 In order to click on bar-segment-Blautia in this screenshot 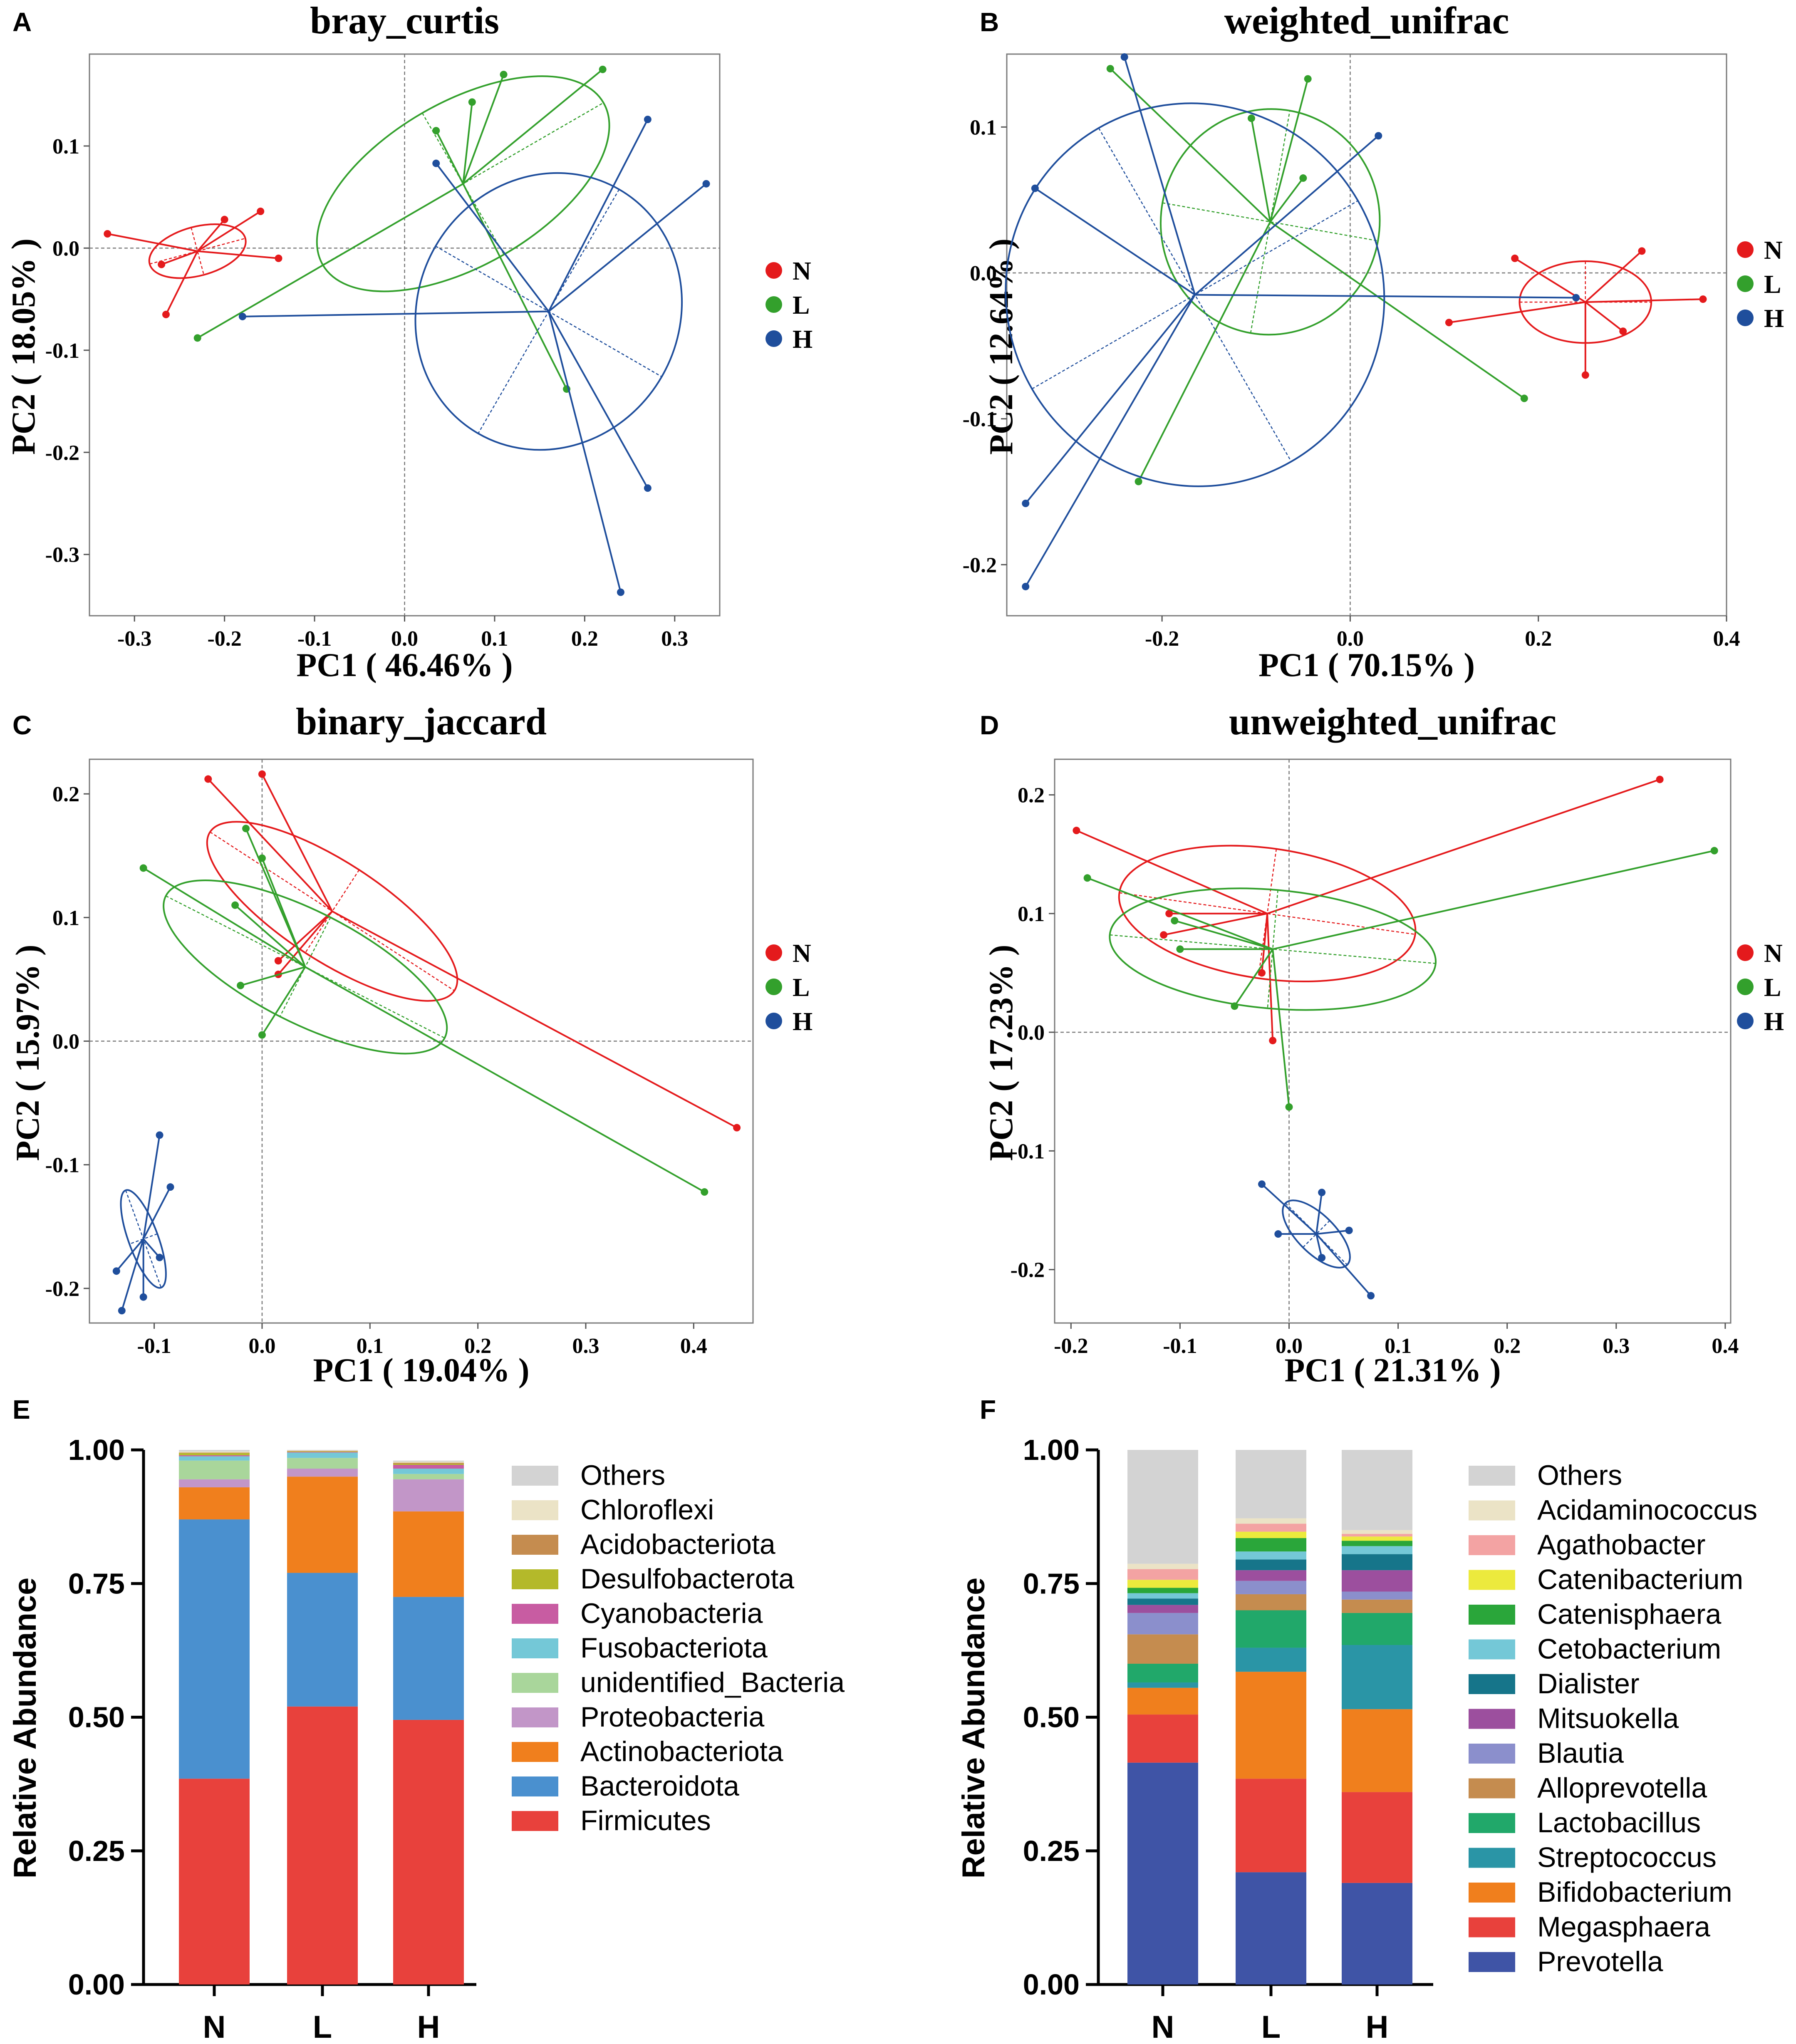, I will do `click(1377, 1596)`.